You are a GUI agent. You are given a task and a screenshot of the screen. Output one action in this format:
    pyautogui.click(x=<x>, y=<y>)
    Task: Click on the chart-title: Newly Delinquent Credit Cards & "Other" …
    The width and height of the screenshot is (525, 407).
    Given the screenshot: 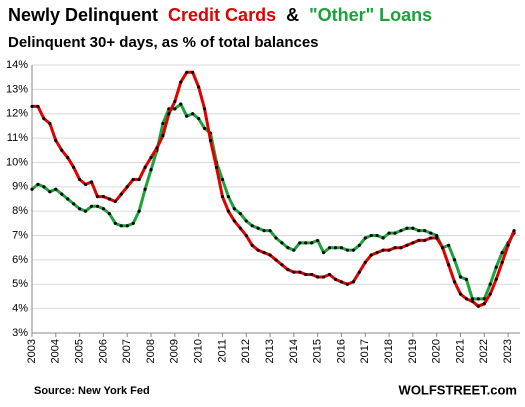 What is the action you would take?
    pyautogui.click(x=220, y=15)
    